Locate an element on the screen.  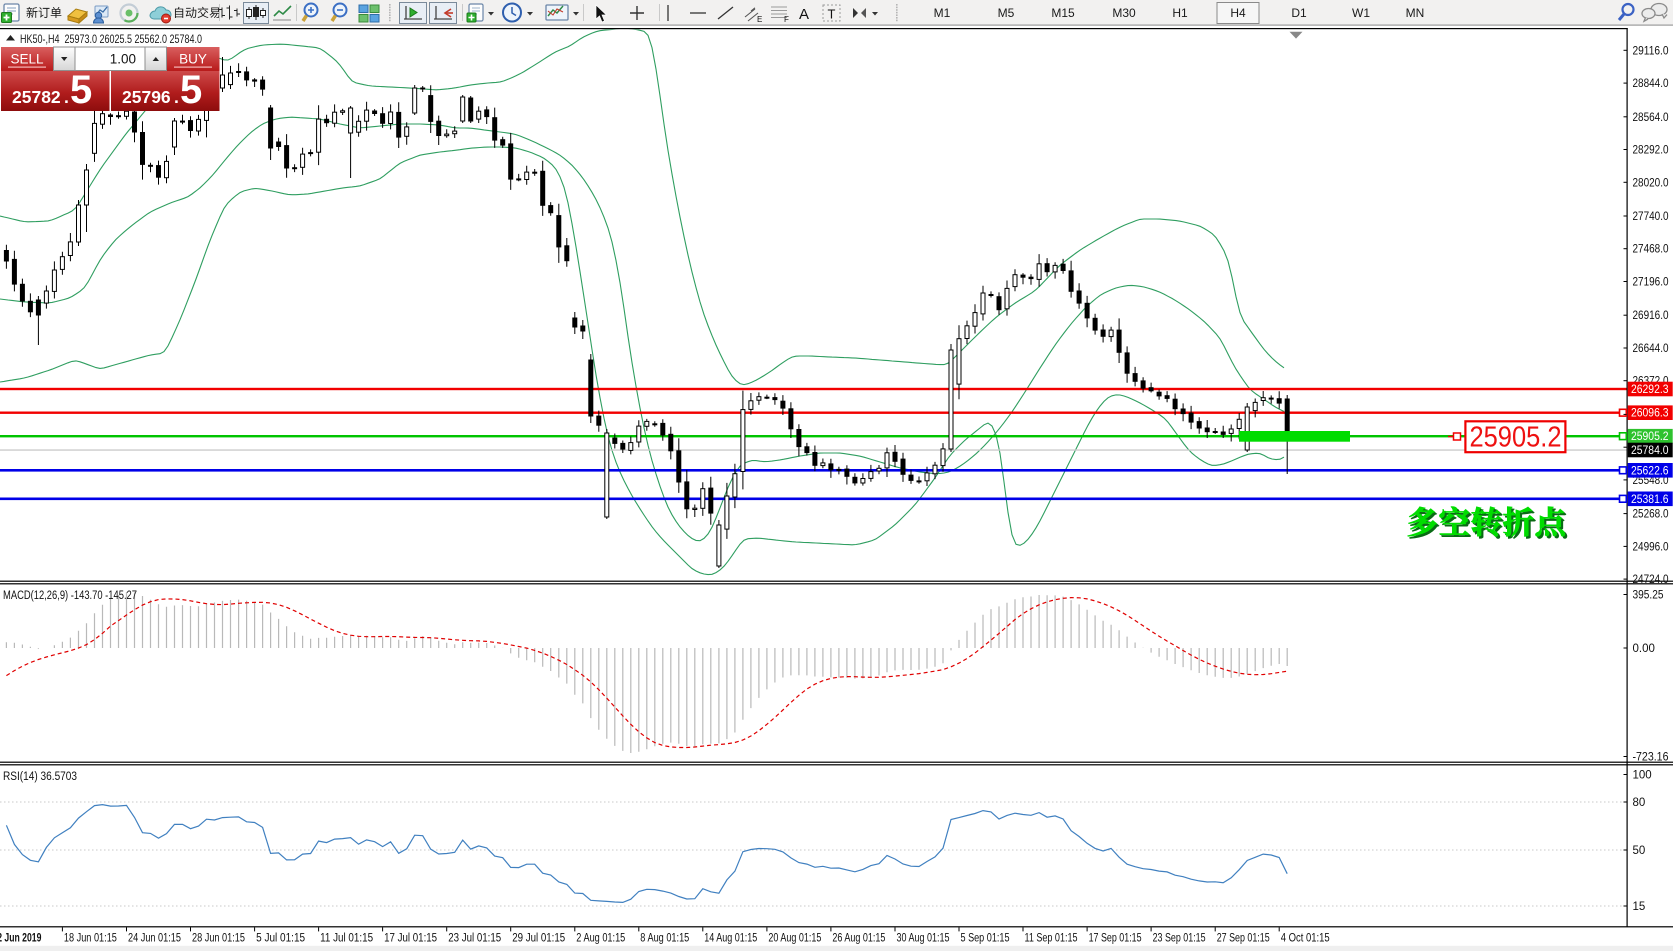
svg-text: M5 is located at coordinates (1006, 13).